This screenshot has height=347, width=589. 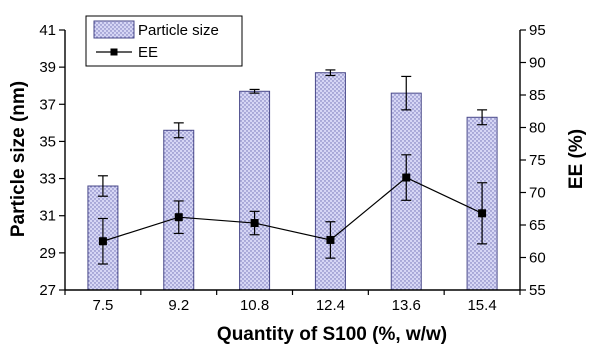 What do you see at coordinates (537, 95) in the screenshot?
I see `y2-tick-label-85: 85` at bounding box center [537, 95].